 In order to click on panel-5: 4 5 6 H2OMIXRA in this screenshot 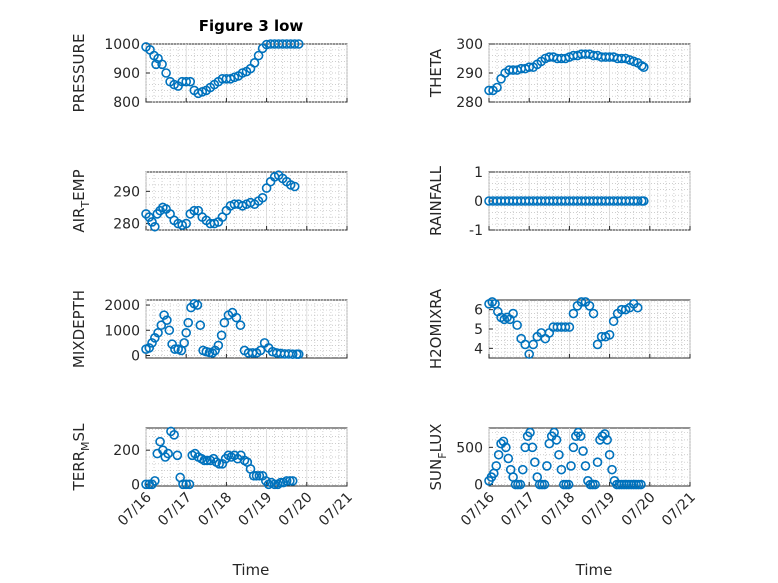, I will do `click(559, 328)`.